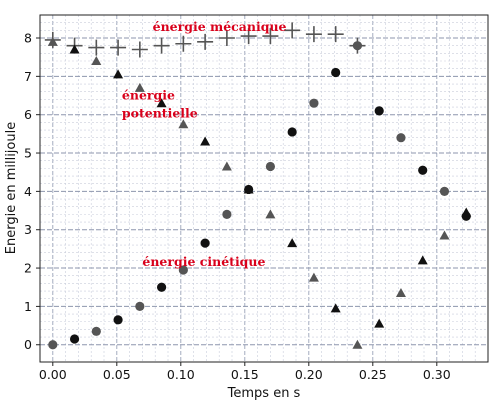 The width and height of the screenshot is (495, 402). Describe the element at coordinates (28, 38) in the screenshot. I see `y-tick-label: 8` at that location.